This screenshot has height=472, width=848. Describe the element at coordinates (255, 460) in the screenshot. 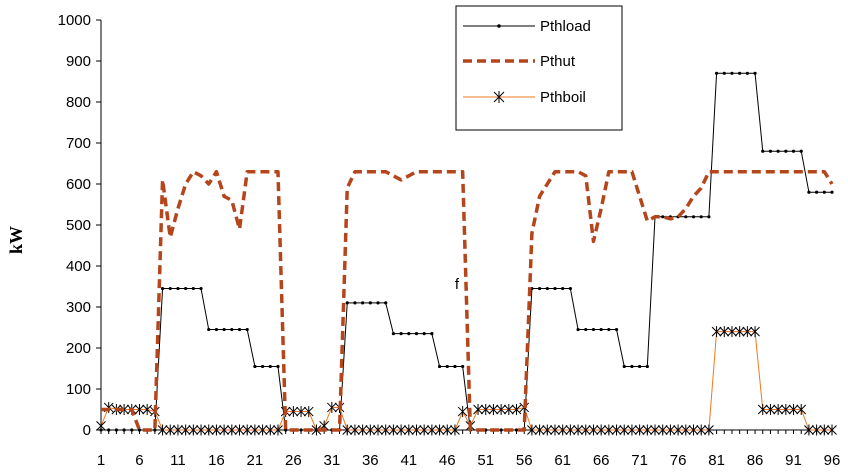

I see `x-tick-label: 21` at that location.